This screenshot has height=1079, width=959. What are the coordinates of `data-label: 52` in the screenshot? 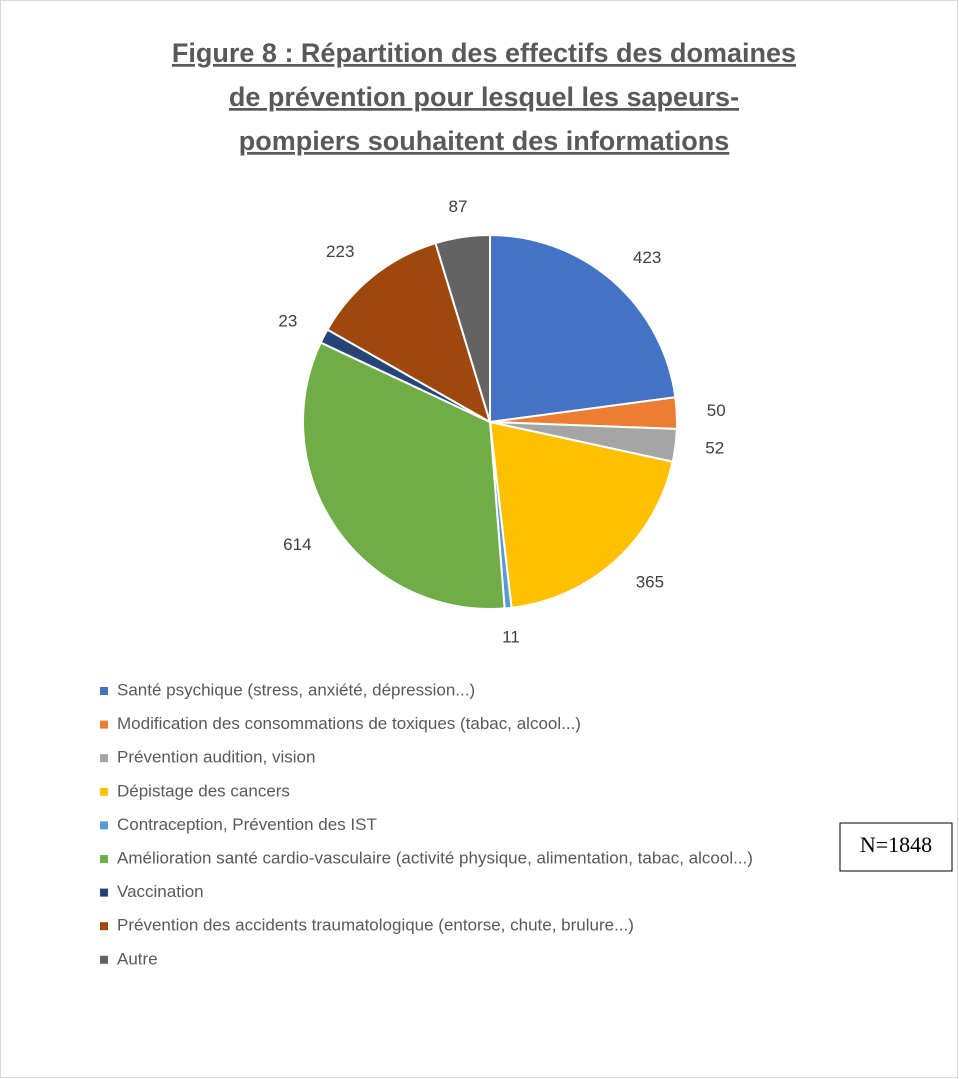 It's located at (714, 448).